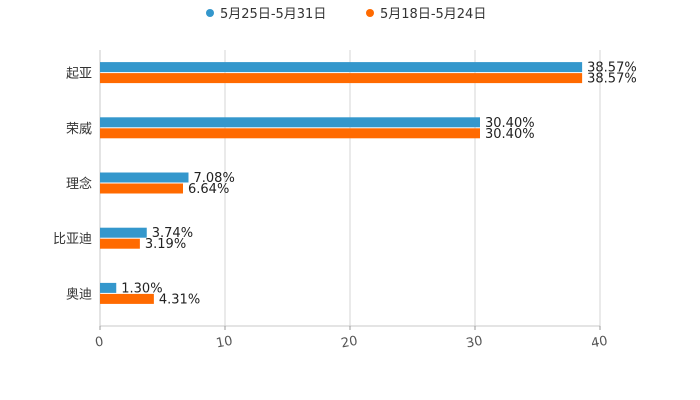  What do you see at coordinates (599, 343) in the screenshot?
I see `x-tick-label: 40` at bounding box center [599, 343].